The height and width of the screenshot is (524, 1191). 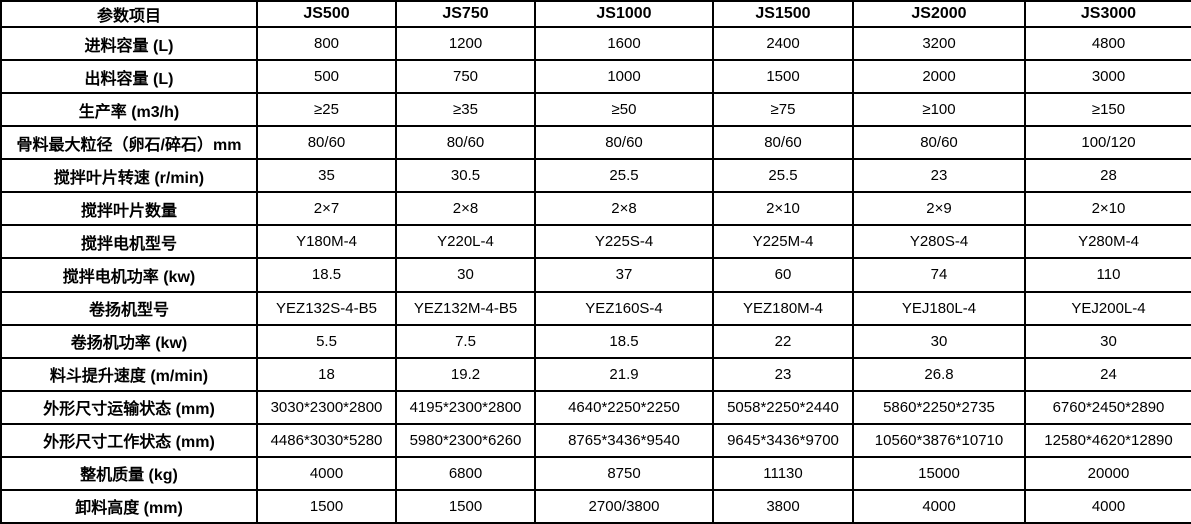 I want to click on value-cell: 5.5, so click(x=326, y=341).